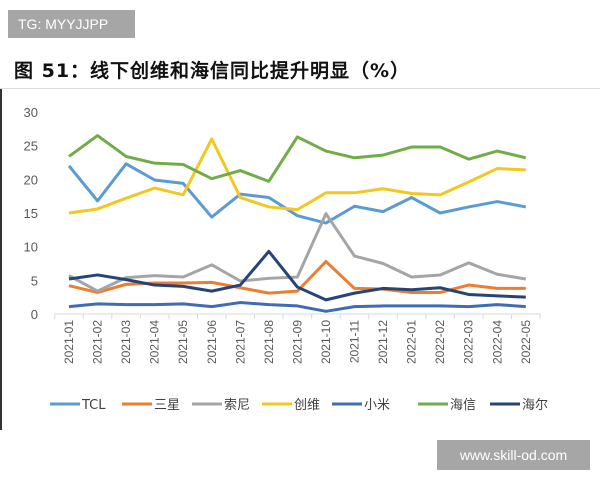 Image resolution: width=600 pixels, height=480 pixels. Describe the element at coordinates (34, 314) in the screenshot. I see `y-tick-label: 0` at that location.